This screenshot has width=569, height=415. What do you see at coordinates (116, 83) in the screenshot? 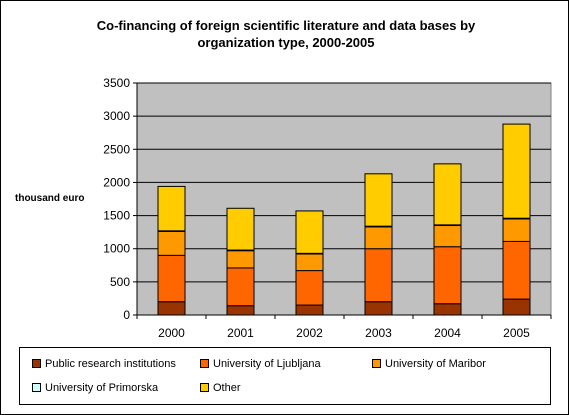
I see `y-tick-label: 3500` at bounding box center [116, 83].